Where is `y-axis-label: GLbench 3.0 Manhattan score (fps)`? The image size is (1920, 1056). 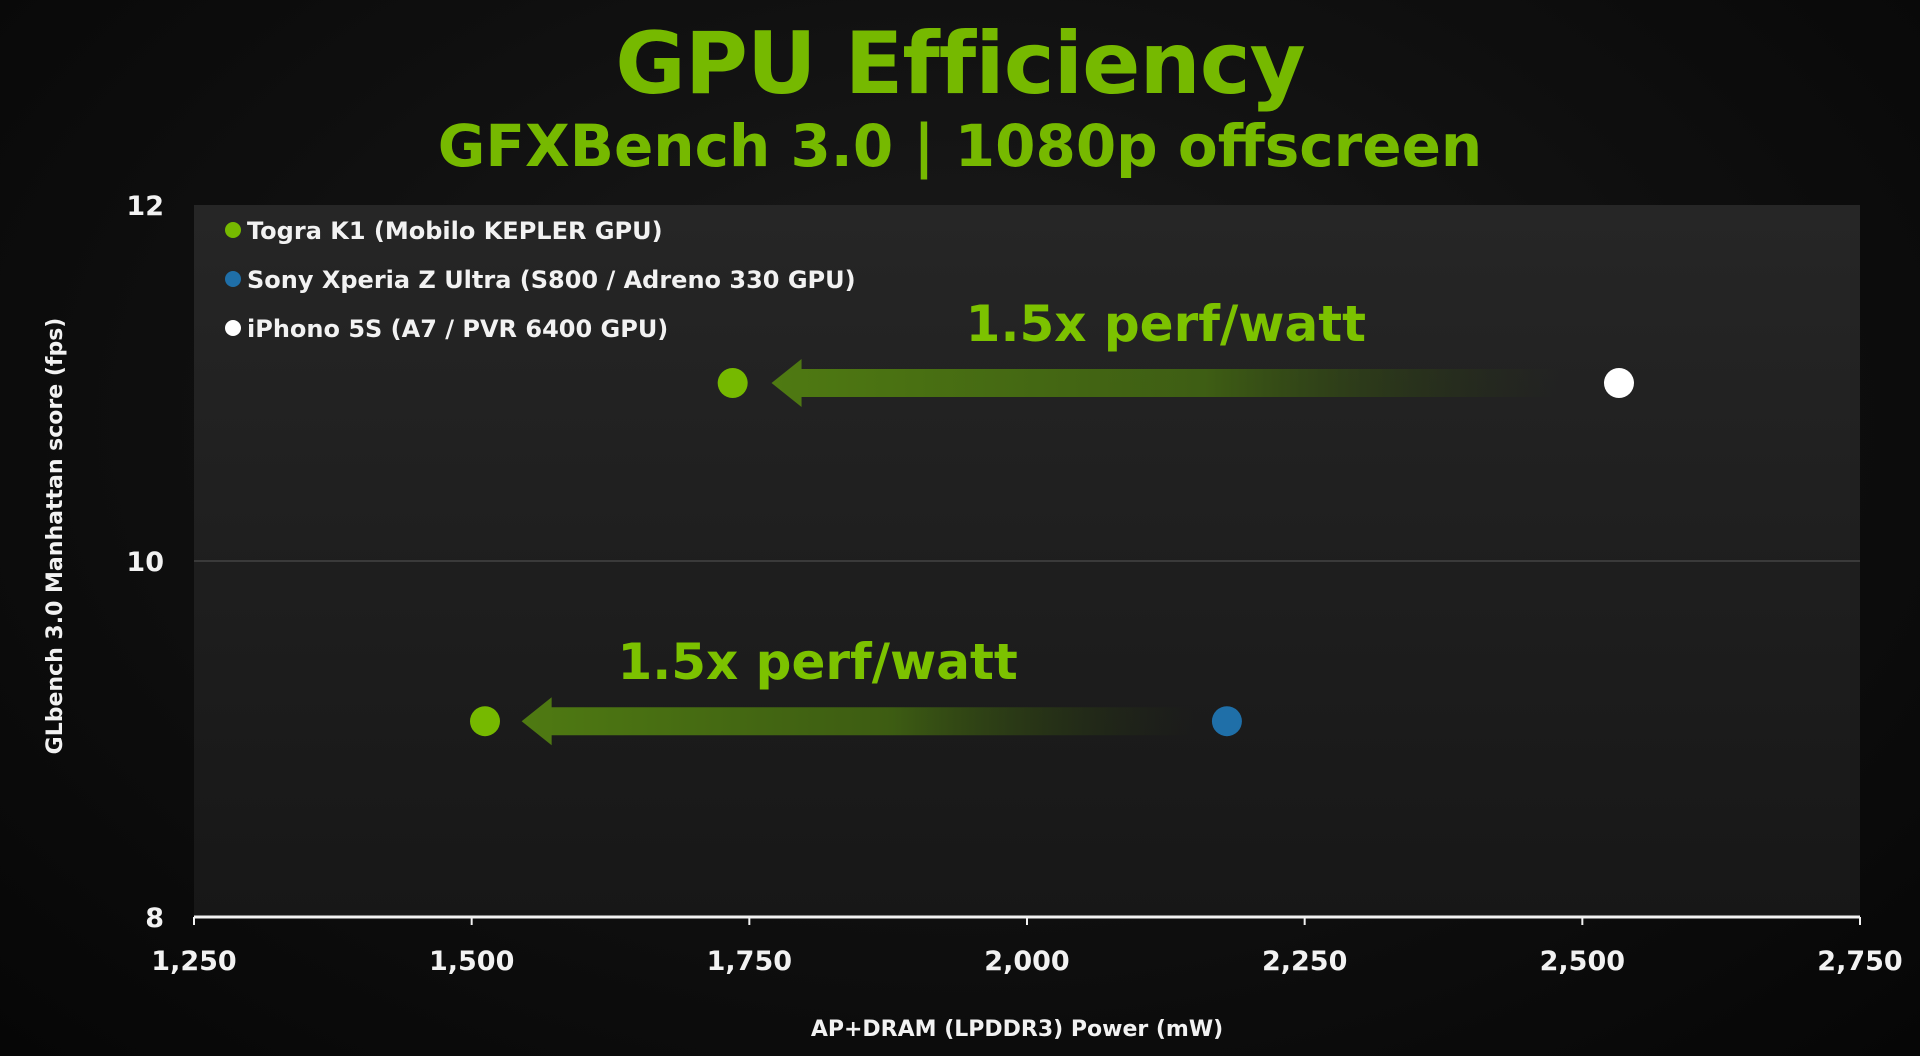 y-axis-label: GLbench 3.0 Manhattan score (fps) is located at coordinates (55, 536).